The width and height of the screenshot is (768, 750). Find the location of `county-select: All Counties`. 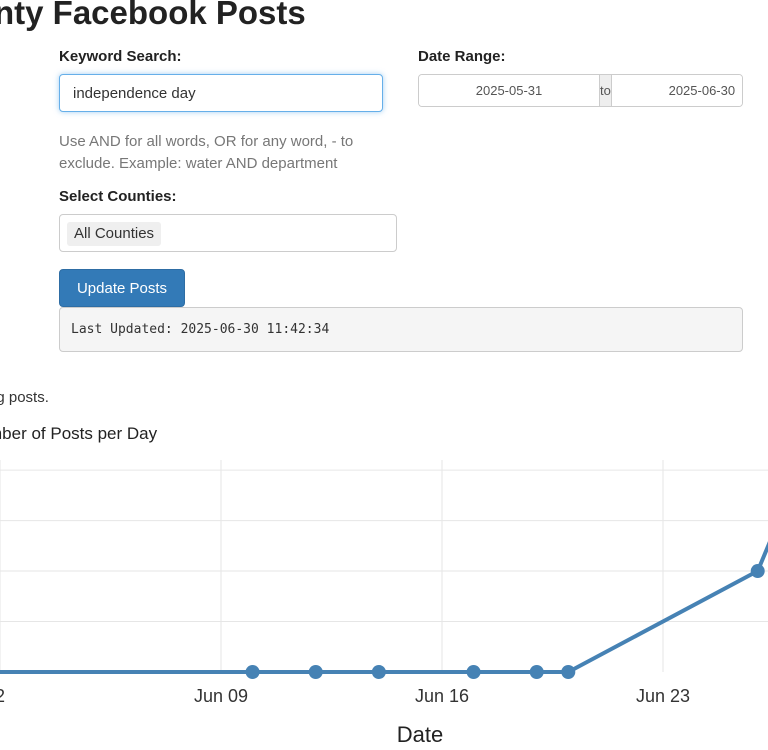

county-select: All Counties is located at coordinates (228, 233).